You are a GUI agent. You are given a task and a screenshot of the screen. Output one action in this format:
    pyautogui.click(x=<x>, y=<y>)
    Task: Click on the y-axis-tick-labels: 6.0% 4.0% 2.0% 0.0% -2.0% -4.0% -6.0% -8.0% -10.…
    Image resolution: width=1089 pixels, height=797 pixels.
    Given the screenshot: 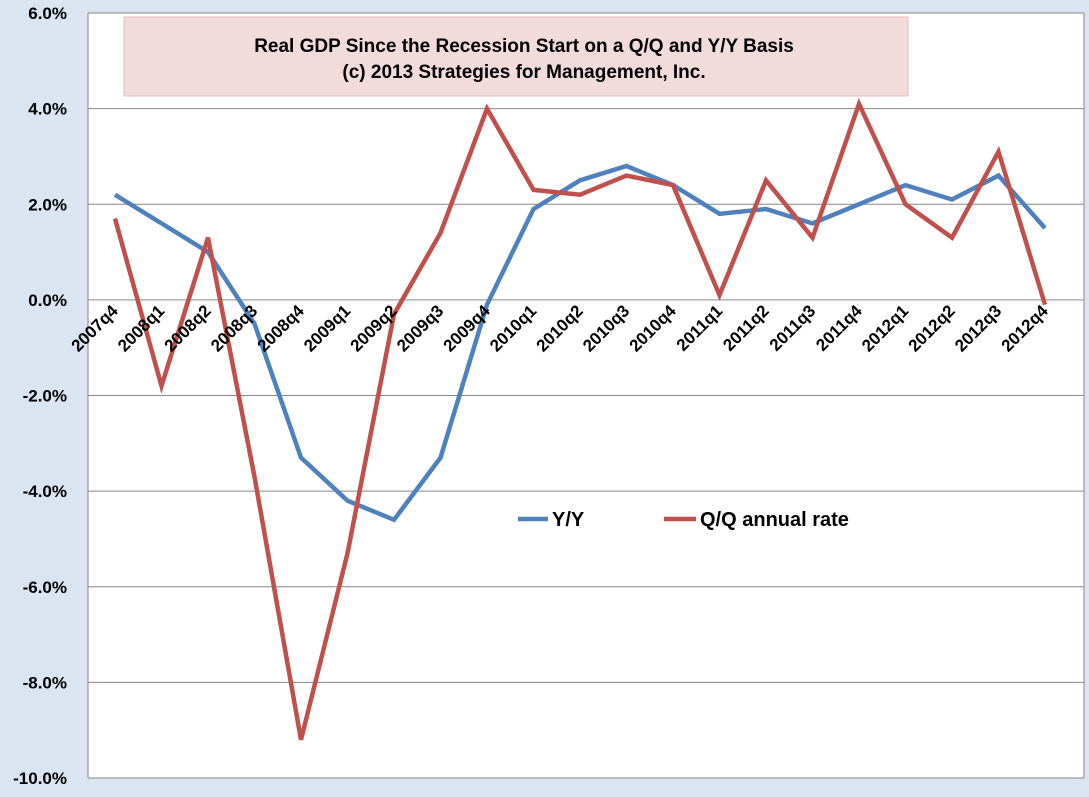 What is the action you would take?
    pyautogui.click(x=40, y=396)
    